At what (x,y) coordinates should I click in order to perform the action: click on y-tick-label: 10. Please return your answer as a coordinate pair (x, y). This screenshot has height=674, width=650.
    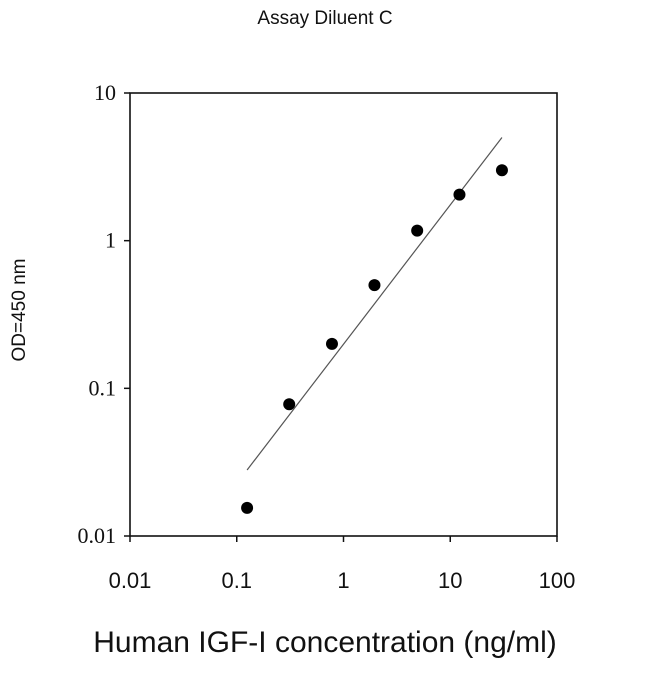
    Looking at the image, I should click on (105, 92).